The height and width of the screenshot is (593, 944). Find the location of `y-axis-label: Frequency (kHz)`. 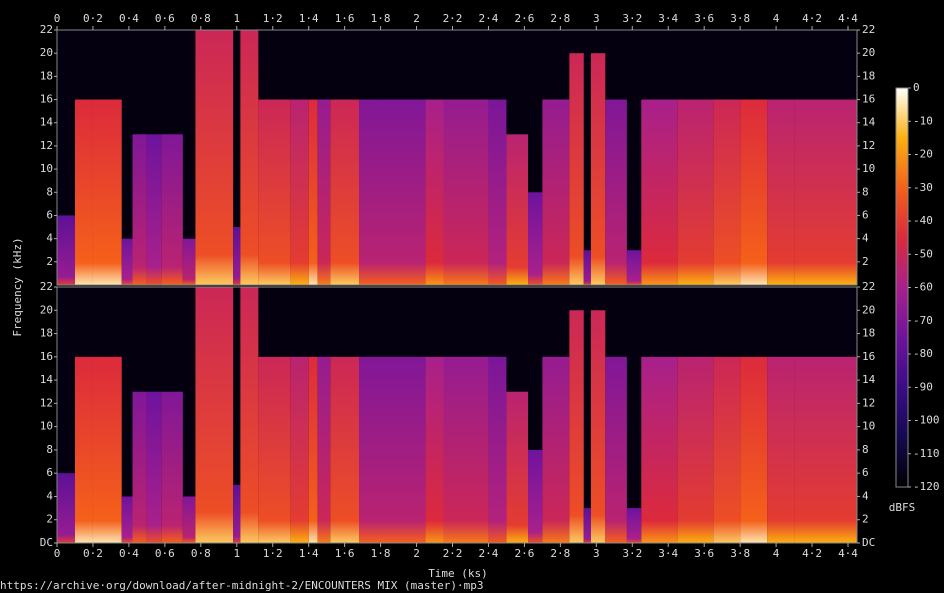

y-axis-label: Frequency (kHz) is located at coordinates (17, 286).